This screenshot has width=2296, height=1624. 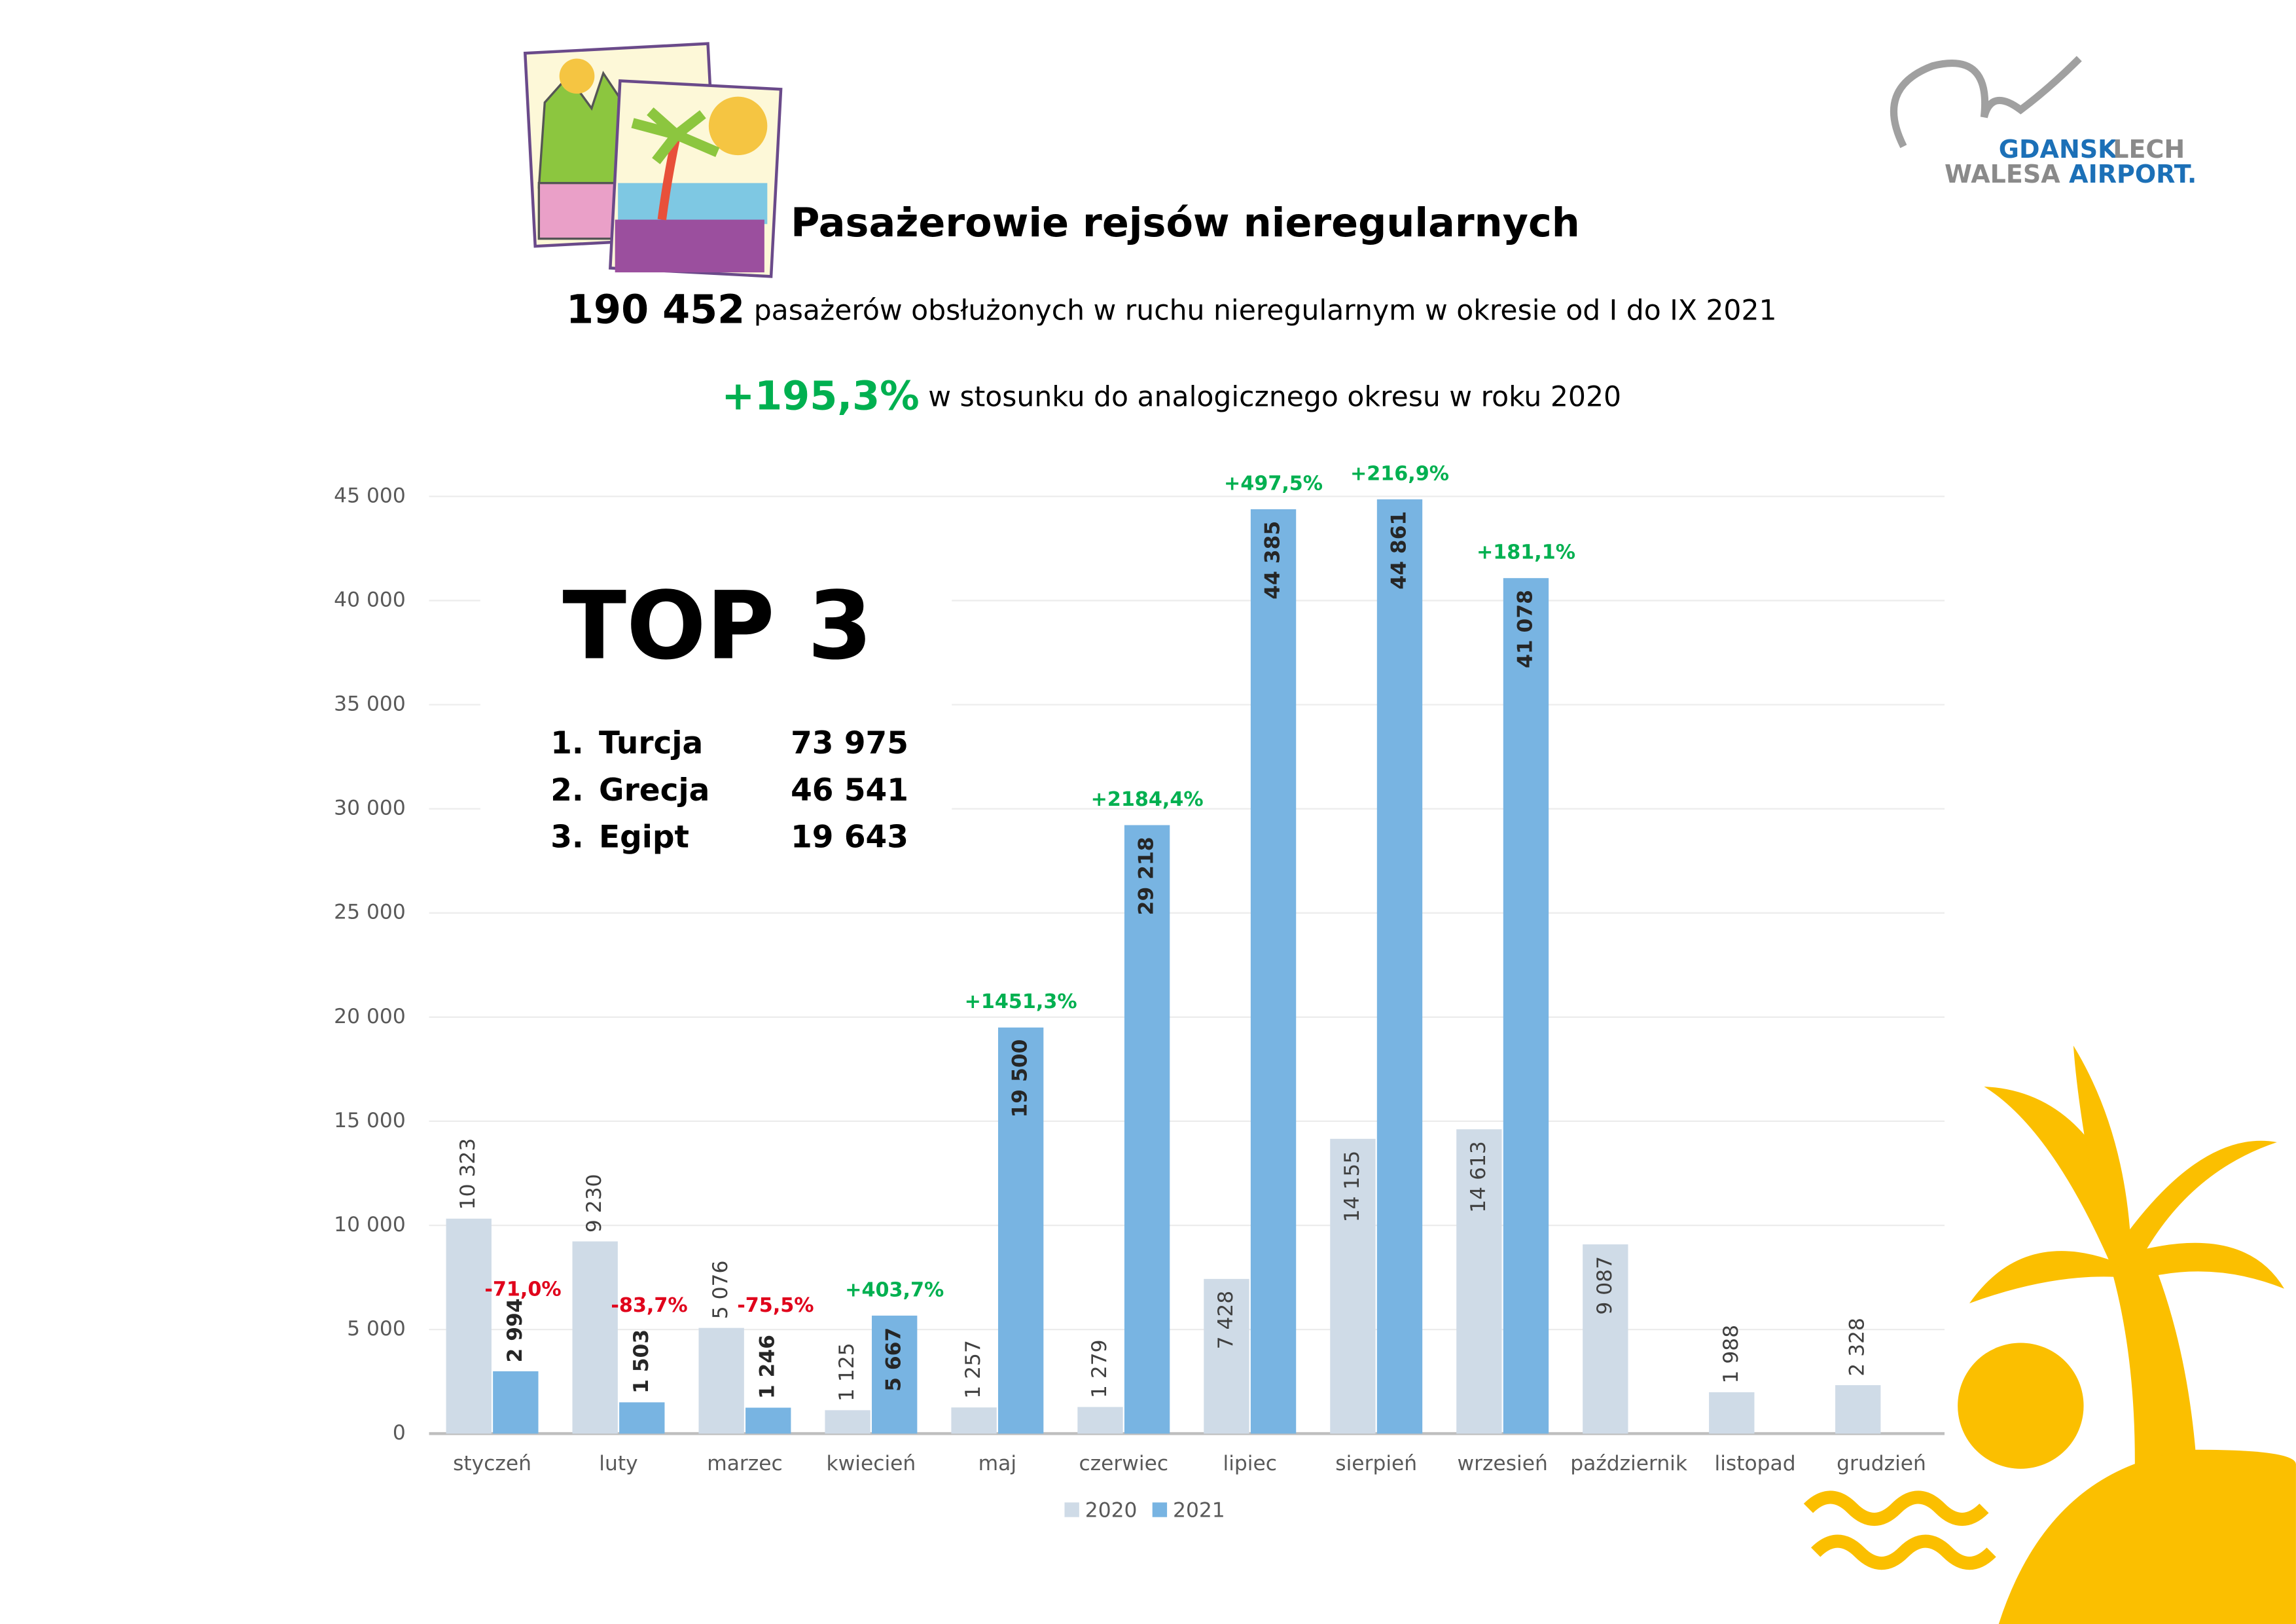 What do you see at coordinates (370, 1224) in the screenshot?
I see `y-tick-label: 10 000` at bounding box center [370, 1224].